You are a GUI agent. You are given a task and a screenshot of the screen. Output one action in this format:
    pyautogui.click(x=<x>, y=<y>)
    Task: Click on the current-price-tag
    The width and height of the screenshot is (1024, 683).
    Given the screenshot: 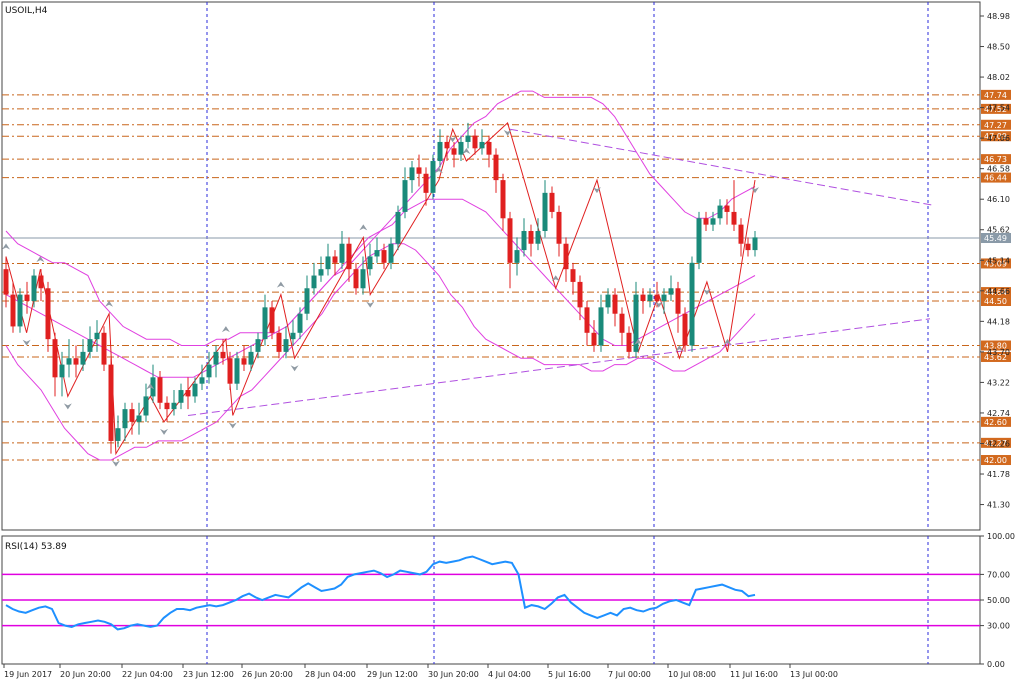 What is the action you would take?
    pyautogui.click(x=996, y=238)
    